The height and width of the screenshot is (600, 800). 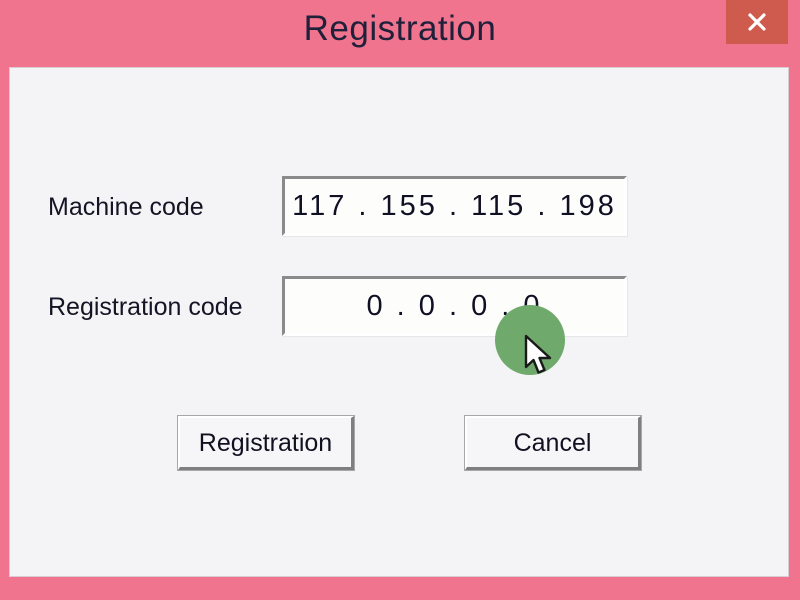 What do you see at coordinates (145, 307) in the screenshot?
I see `registration-code-label: Registration code` at bounding box center [145, 307].